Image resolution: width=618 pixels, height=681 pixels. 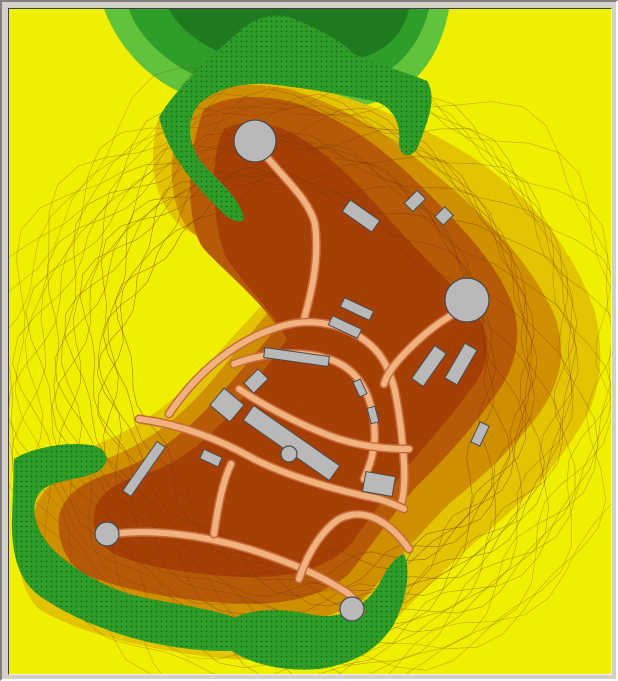 I want to click on road-center-north, so click(x=324, y=419).